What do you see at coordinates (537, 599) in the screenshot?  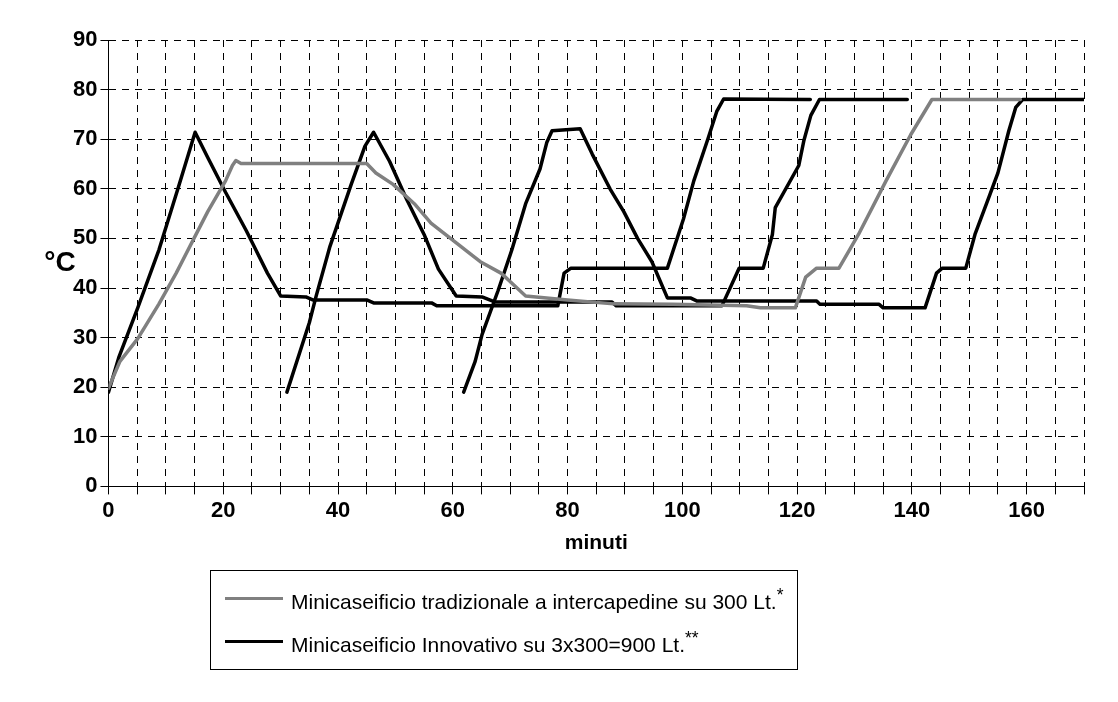 I see `legend-label: Minicaseificio tradizionale a intercapedine su 300 Lt.$^{*}$` at bounding box center [537, 599].